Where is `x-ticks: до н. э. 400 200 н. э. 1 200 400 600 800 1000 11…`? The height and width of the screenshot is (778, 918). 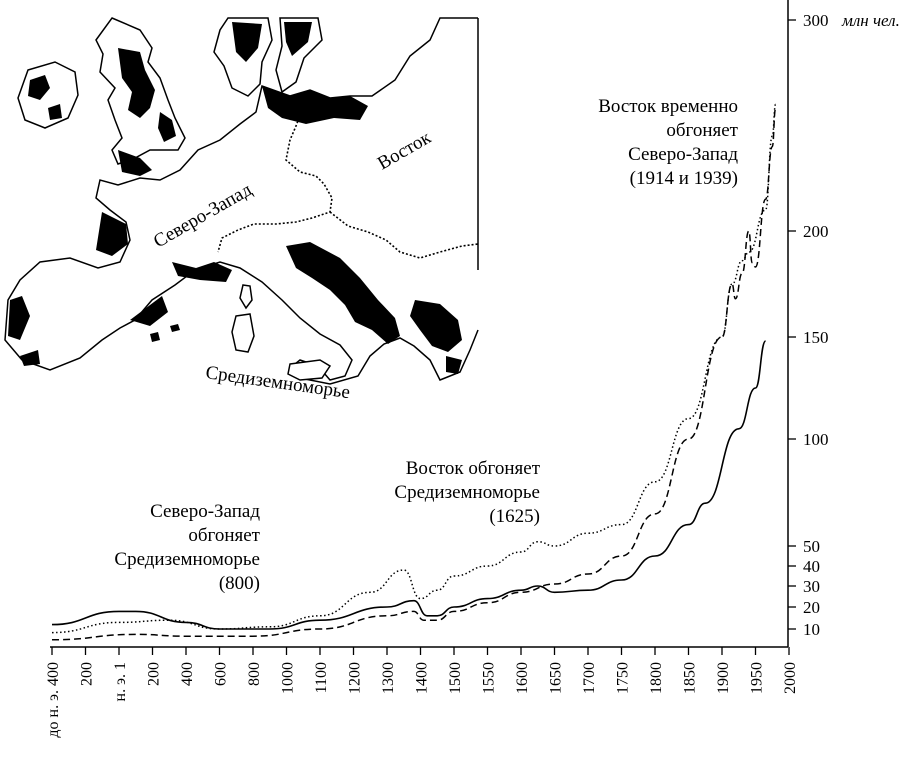 x-ticks: до н. э. 400 200 н. э. 1 200 400 600 800 1000 11… is located at coordinates (422, 692).